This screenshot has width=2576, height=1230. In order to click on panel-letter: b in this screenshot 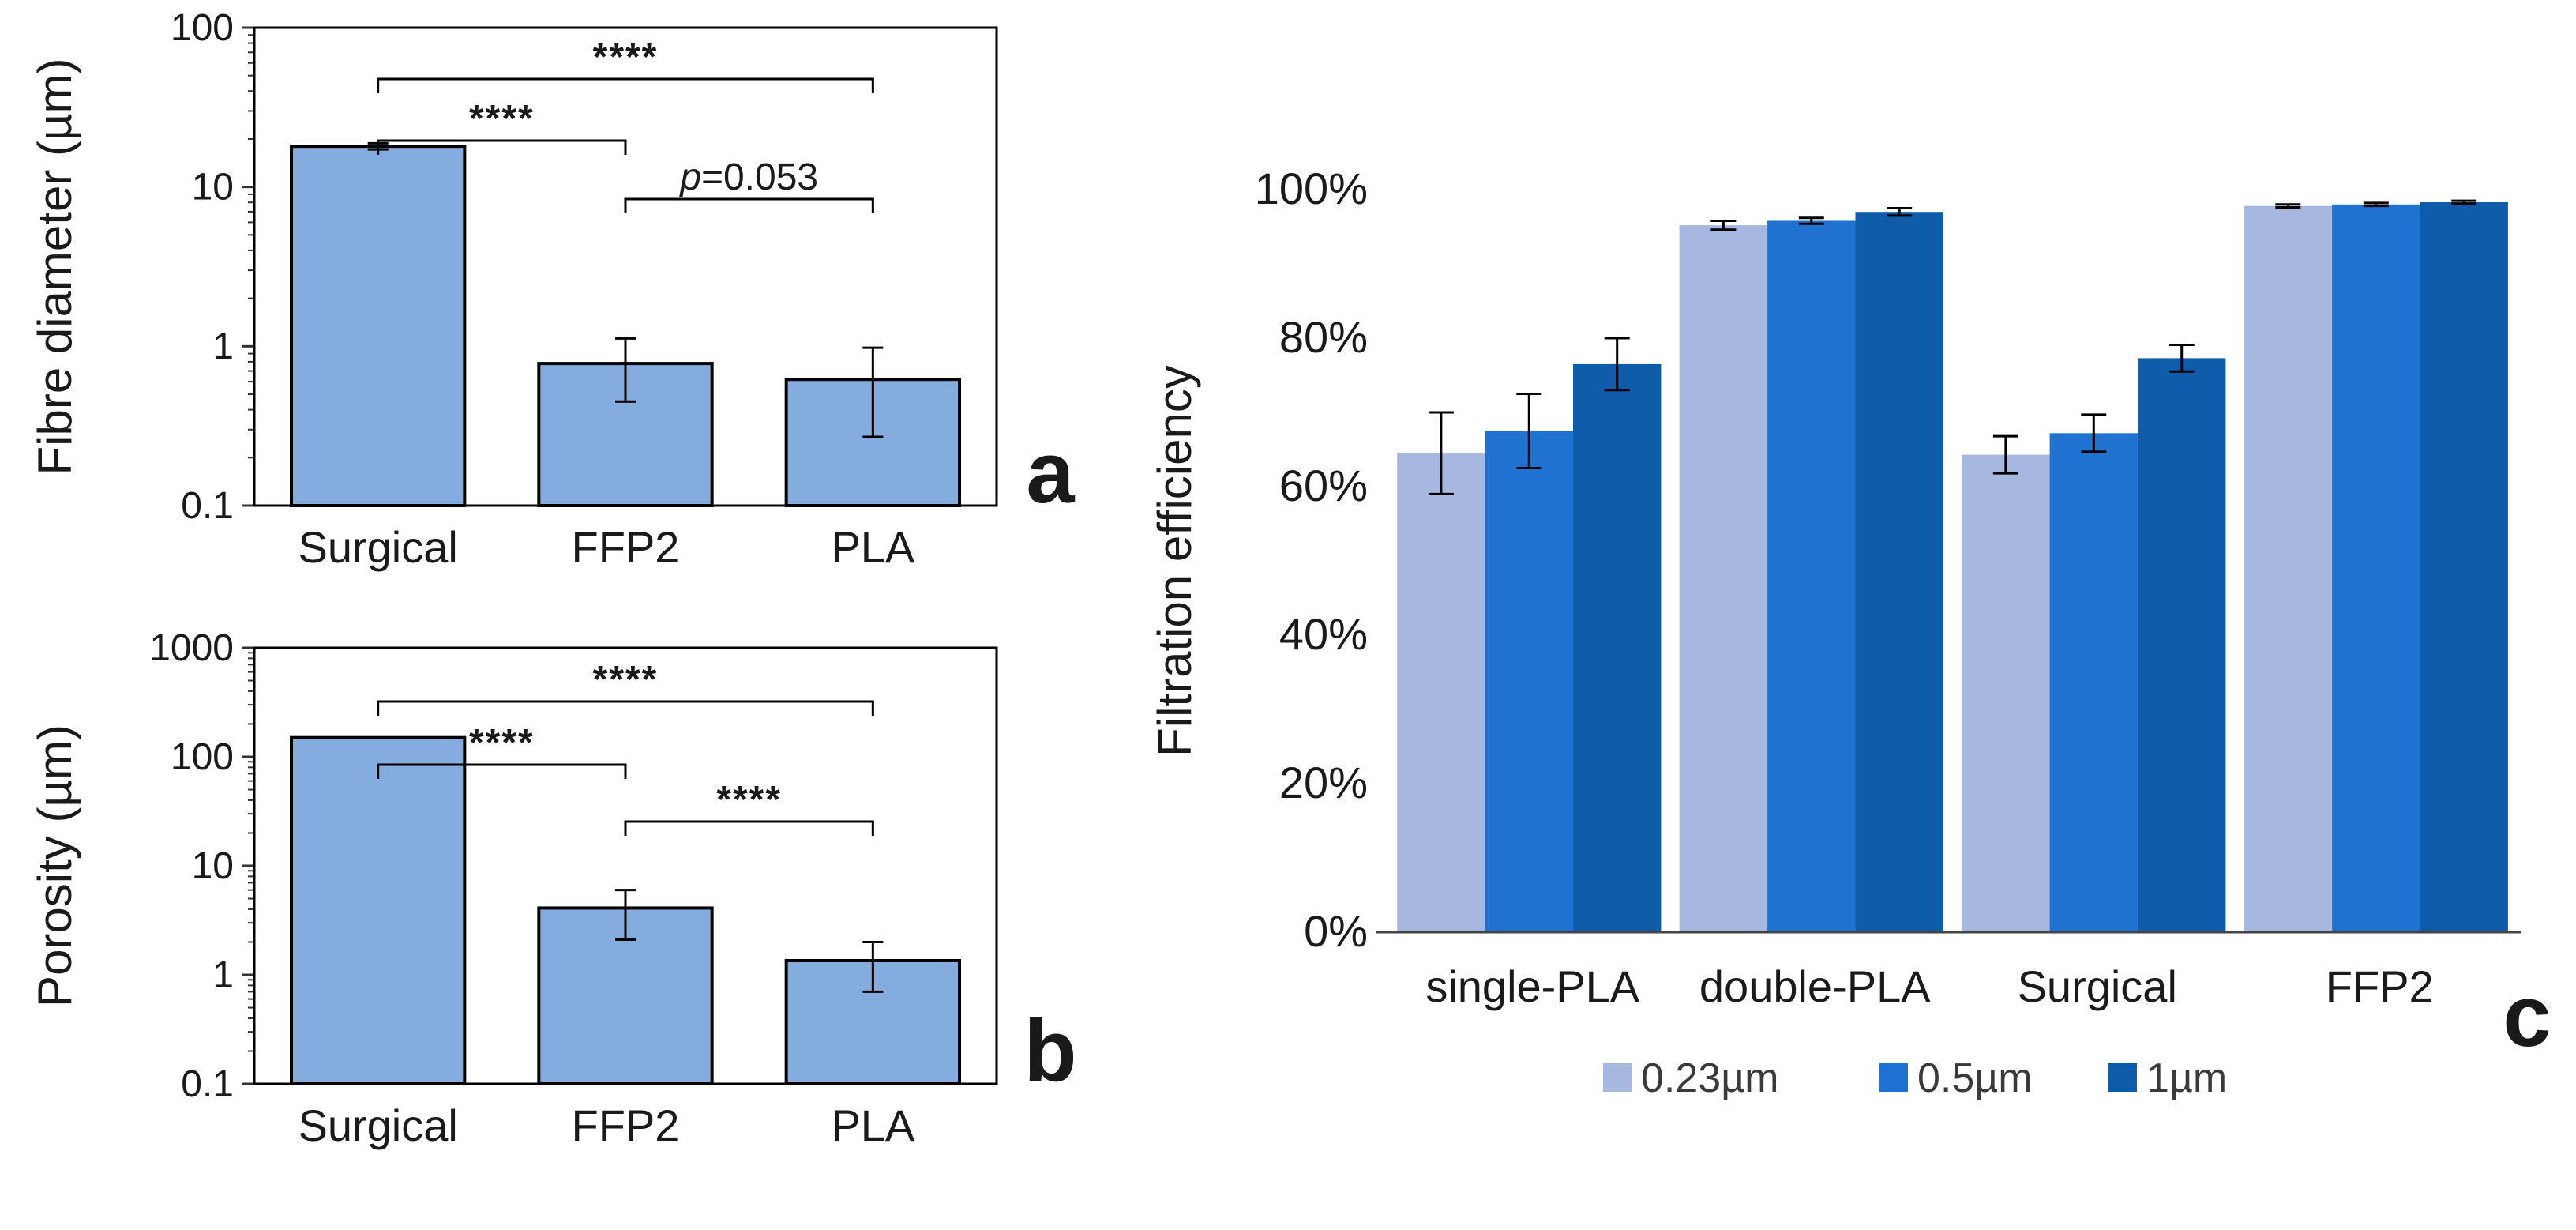, I will do `click(1049, 1051)`.